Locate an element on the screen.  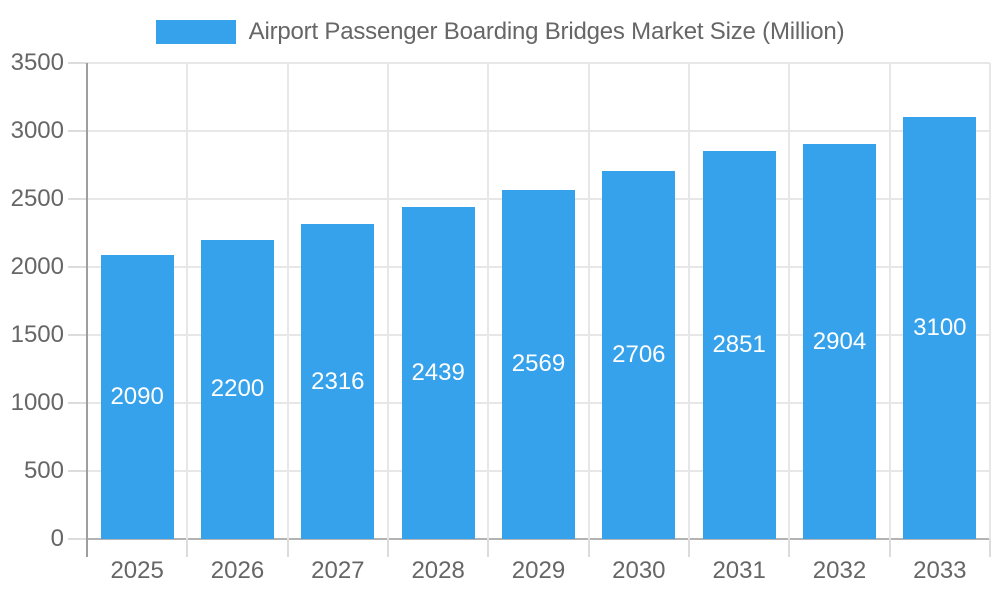
bar-value-label: 2200 is located at coordinates (237, 389).